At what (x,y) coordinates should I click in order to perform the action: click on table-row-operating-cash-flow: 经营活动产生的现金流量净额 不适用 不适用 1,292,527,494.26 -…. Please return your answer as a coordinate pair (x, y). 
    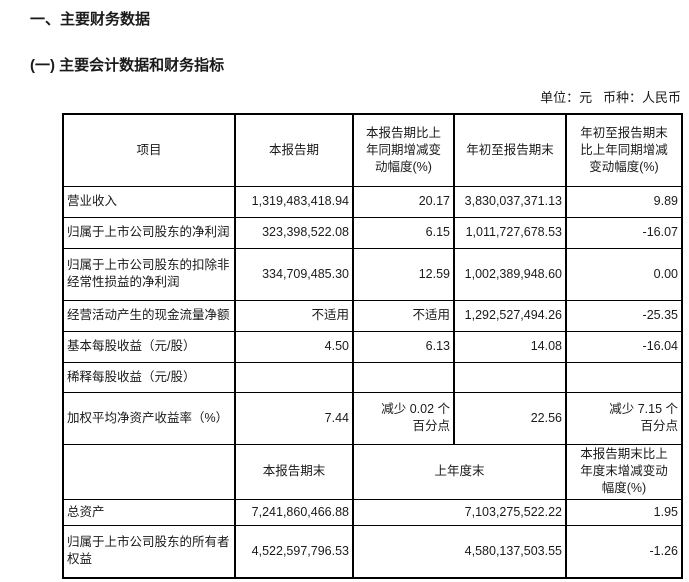
    Looking at the image, I should click on (372, 315).